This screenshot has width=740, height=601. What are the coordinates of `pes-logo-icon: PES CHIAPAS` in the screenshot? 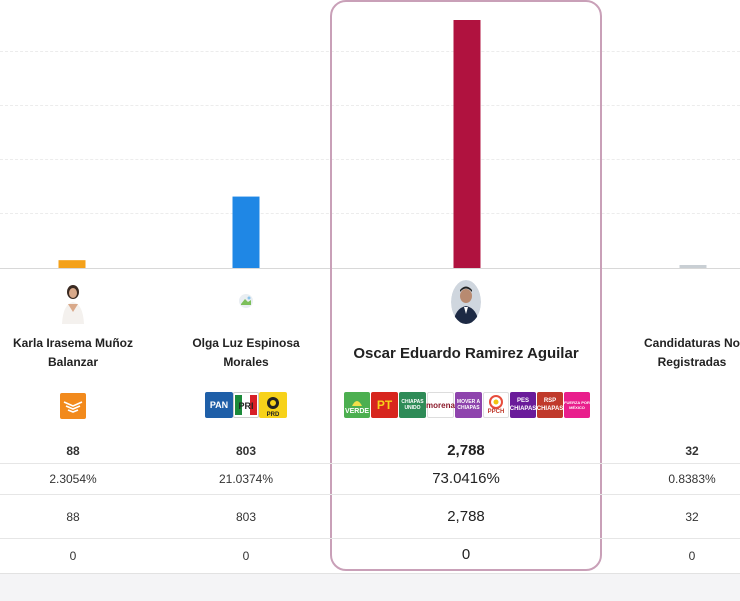 It's located at (523, 405).